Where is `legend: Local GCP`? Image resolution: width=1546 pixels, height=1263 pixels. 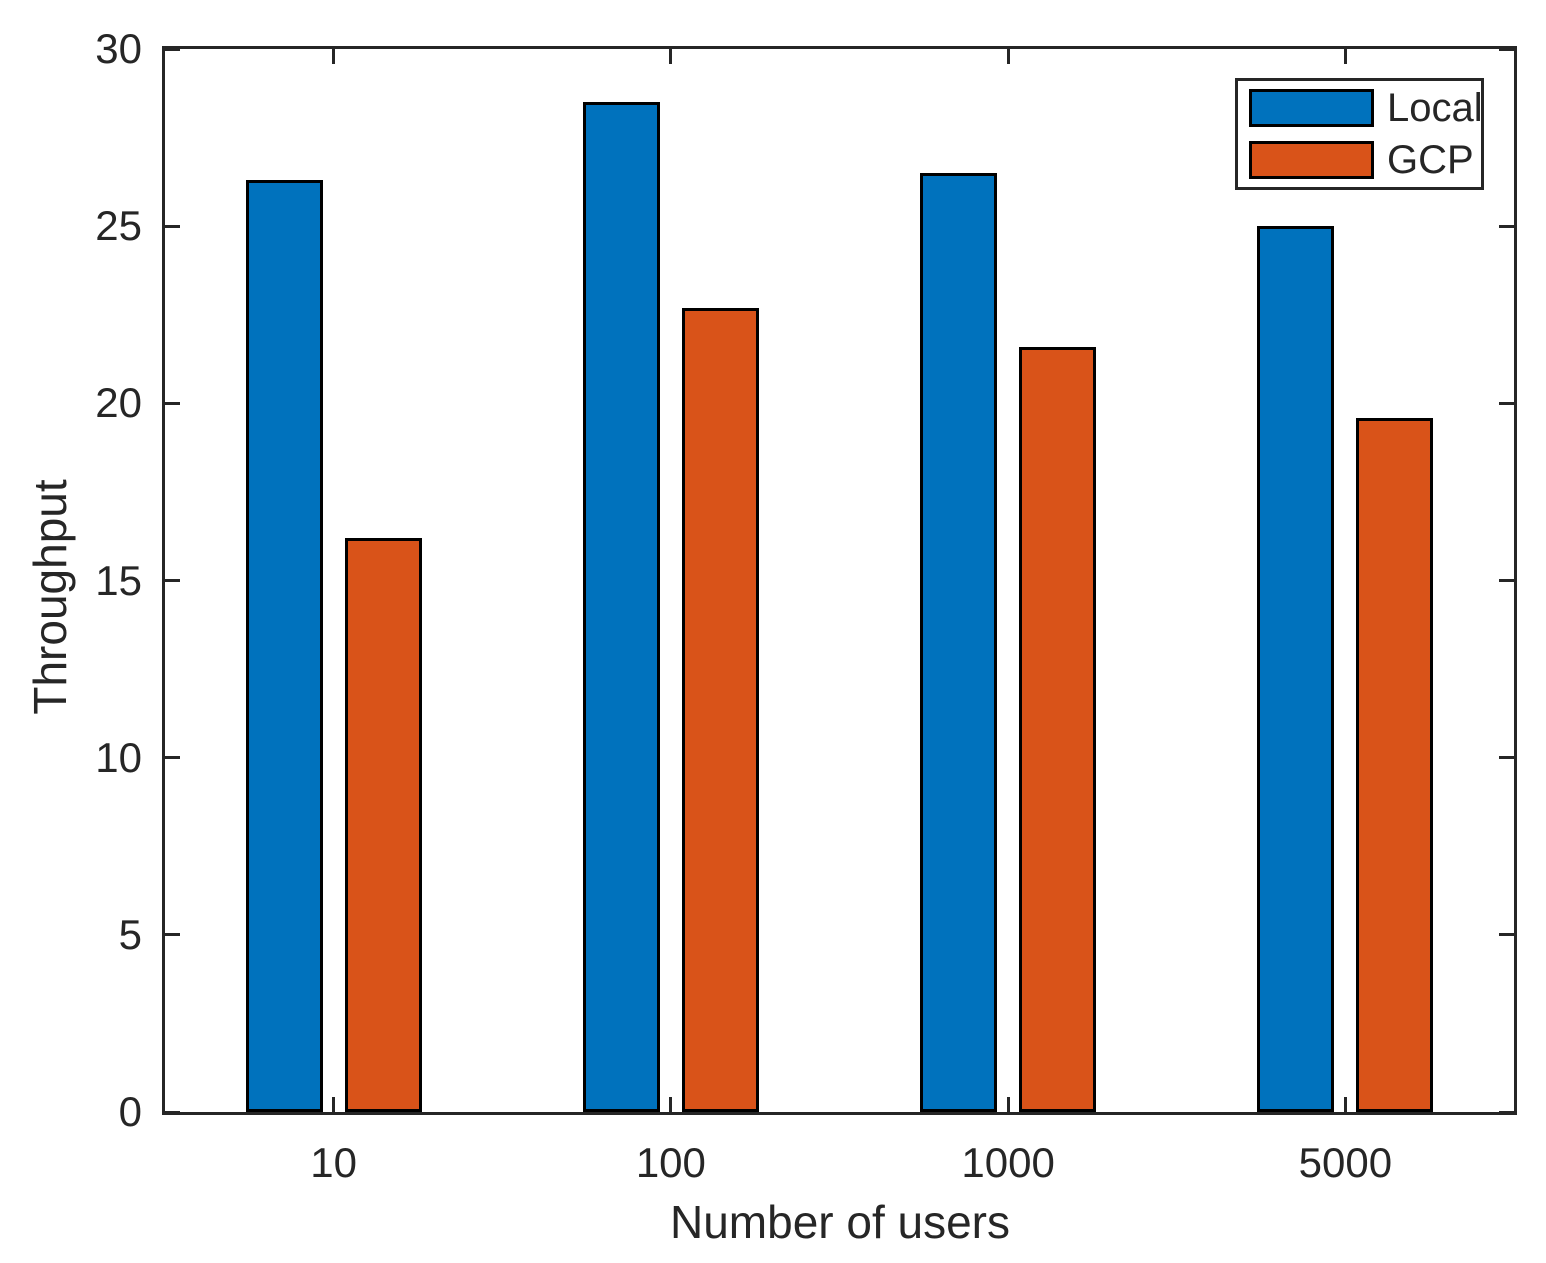
legend: Local GCP is located at coordinates (1359, 134).